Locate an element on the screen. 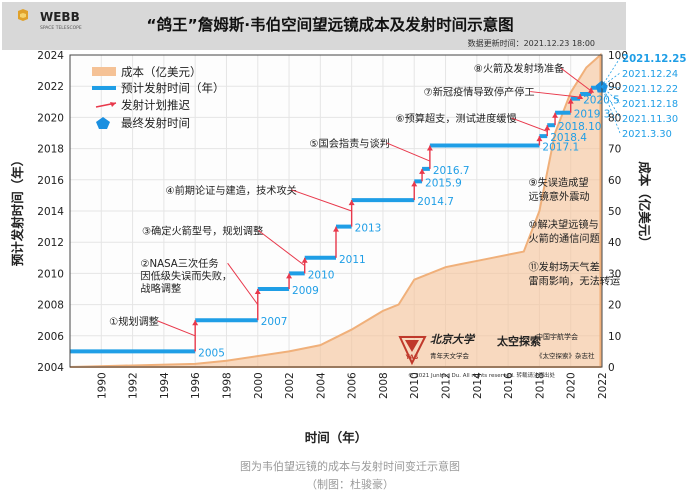 The height and width of the screenshot is (502, 700). plan-label: 2016.7 is located at coordinates (451, 171).